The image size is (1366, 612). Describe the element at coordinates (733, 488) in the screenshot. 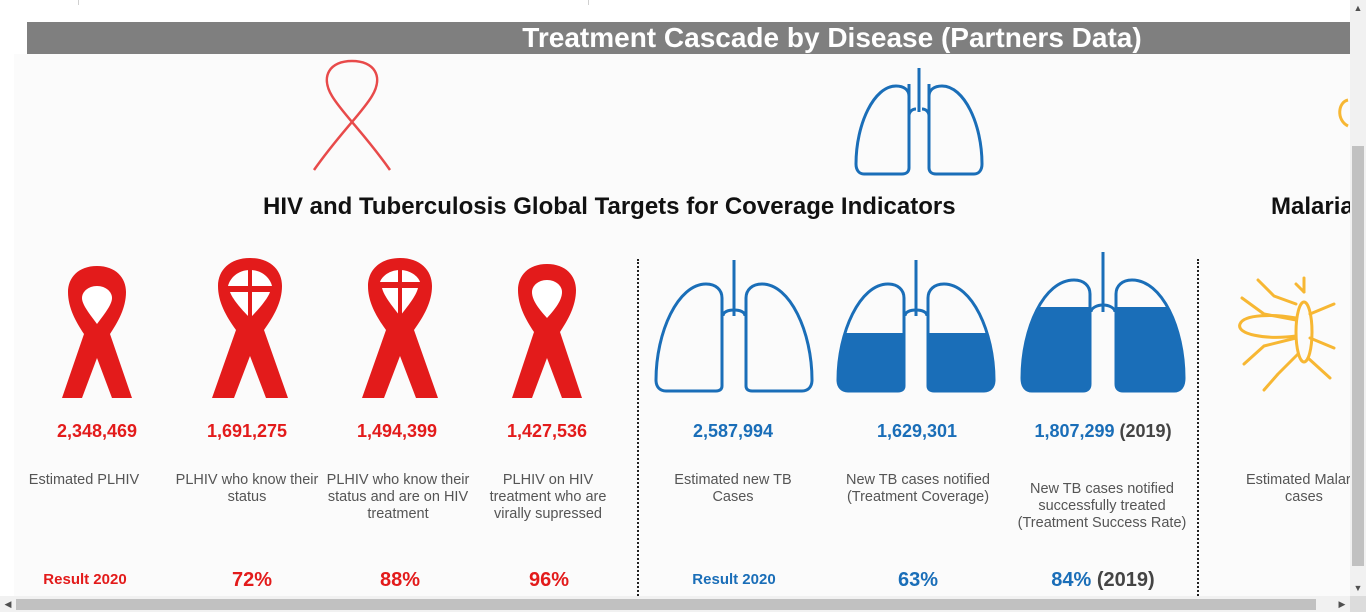

I see `indicator-label: Estimated new TB Cases` at that location.